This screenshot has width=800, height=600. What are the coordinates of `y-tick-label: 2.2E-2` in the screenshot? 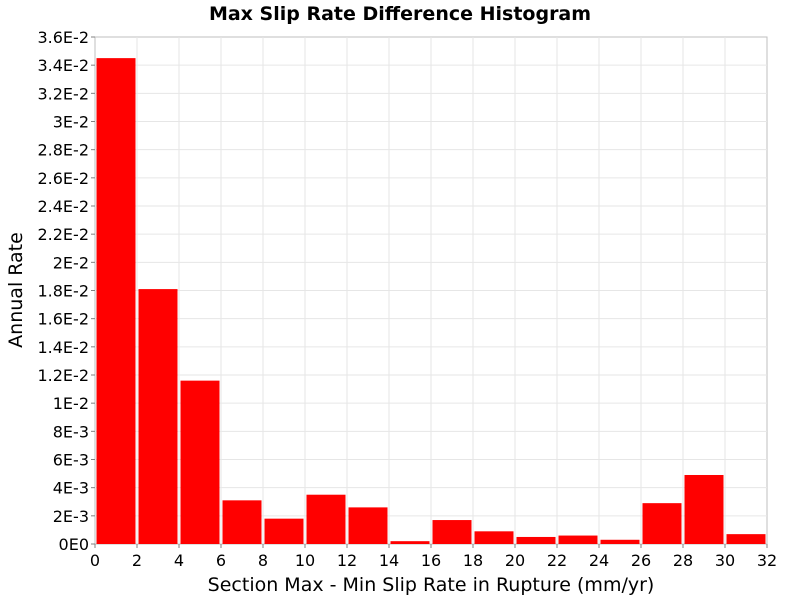 It's located at (63, 234).